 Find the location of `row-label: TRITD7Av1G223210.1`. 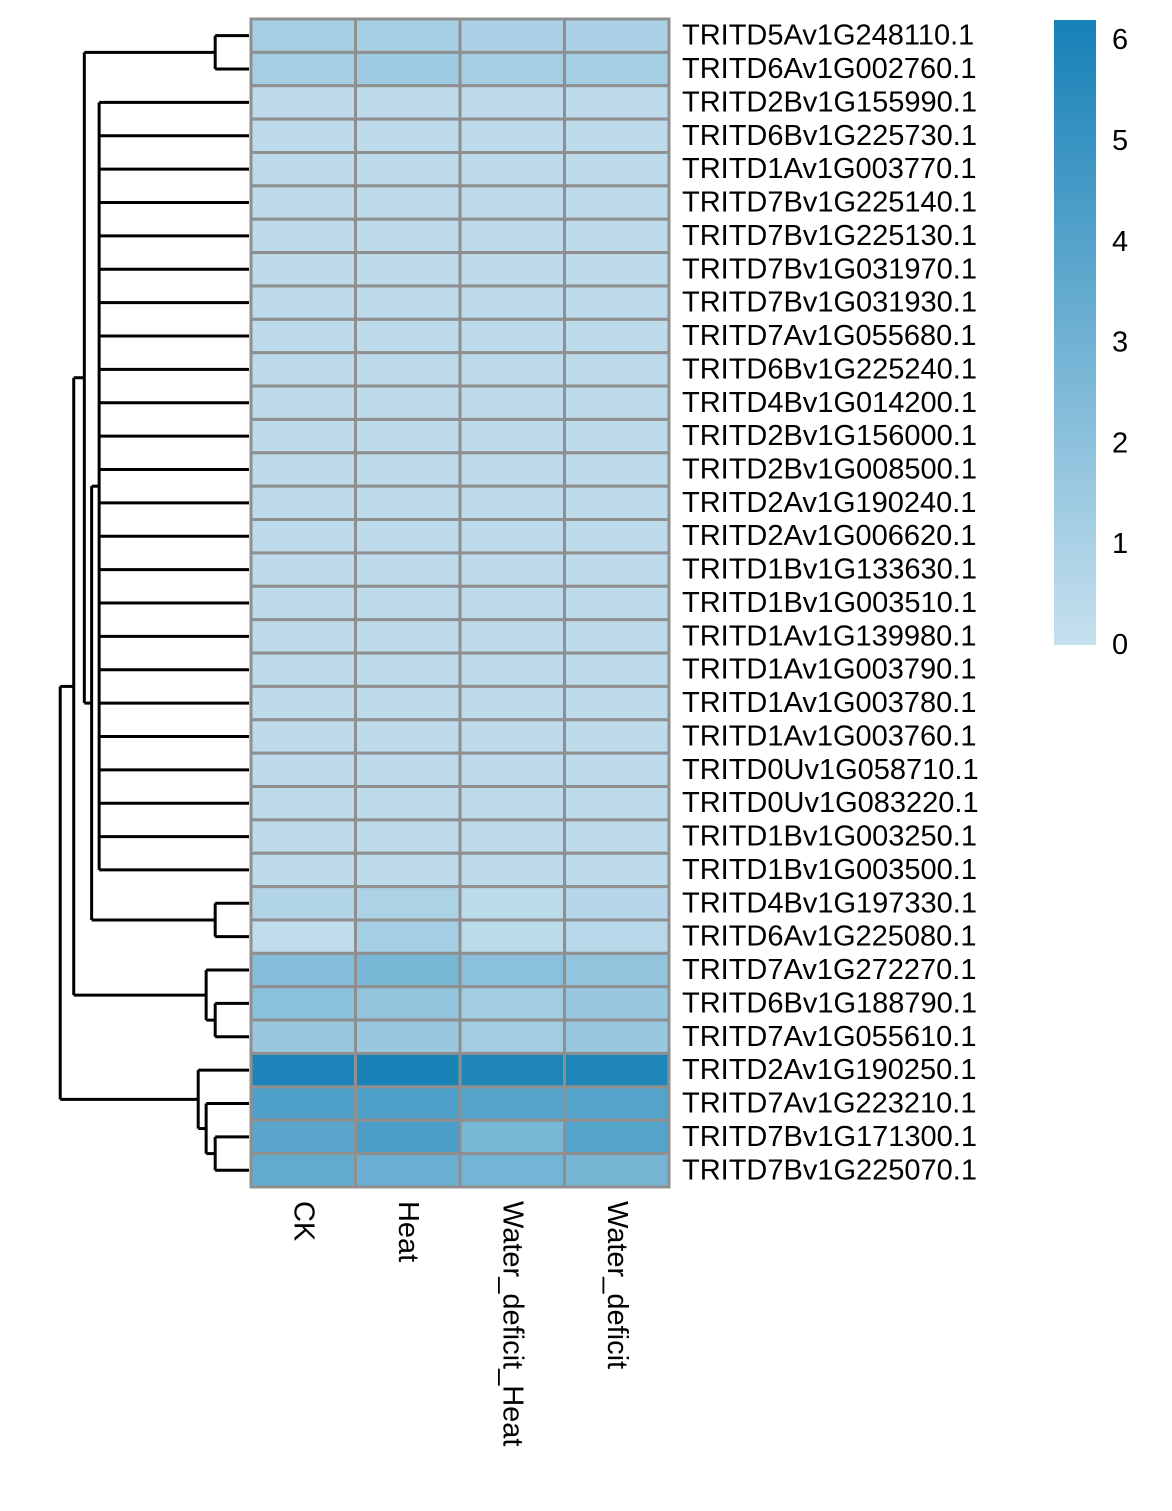

row-label: TRITD7Av1G223210.1 is located at coordinates (829, 1104).